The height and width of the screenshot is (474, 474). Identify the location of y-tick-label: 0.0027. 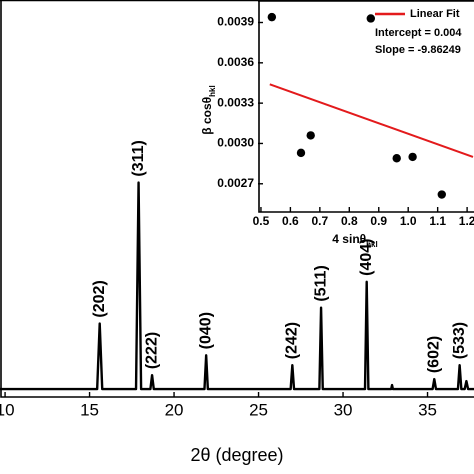
(235, 183).